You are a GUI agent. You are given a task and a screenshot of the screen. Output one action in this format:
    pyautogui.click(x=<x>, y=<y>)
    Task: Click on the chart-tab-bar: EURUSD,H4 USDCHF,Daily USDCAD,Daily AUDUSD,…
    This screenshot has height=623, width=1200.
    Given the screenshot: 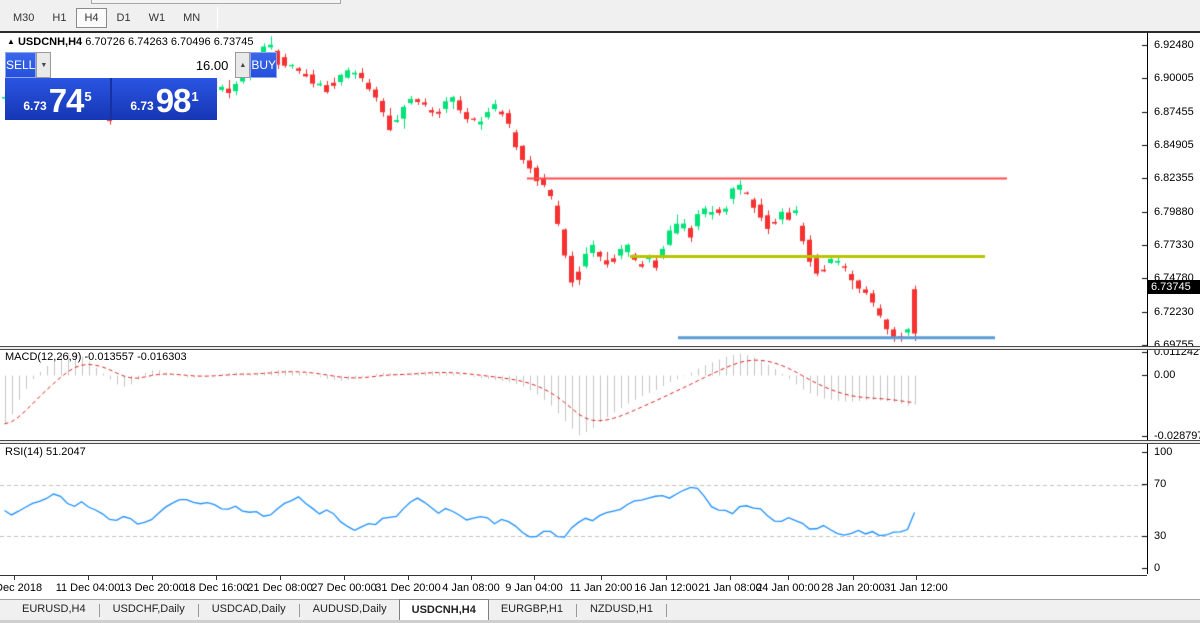 What is the action you would take?
    pyautogui.click(x=600, y=609)
    